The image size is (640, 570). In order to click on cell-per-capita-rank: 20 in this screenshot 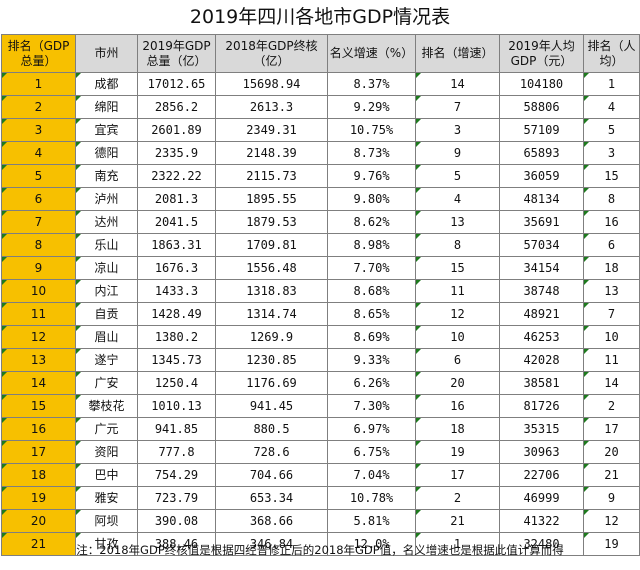, I will do `click(611, 452)`.